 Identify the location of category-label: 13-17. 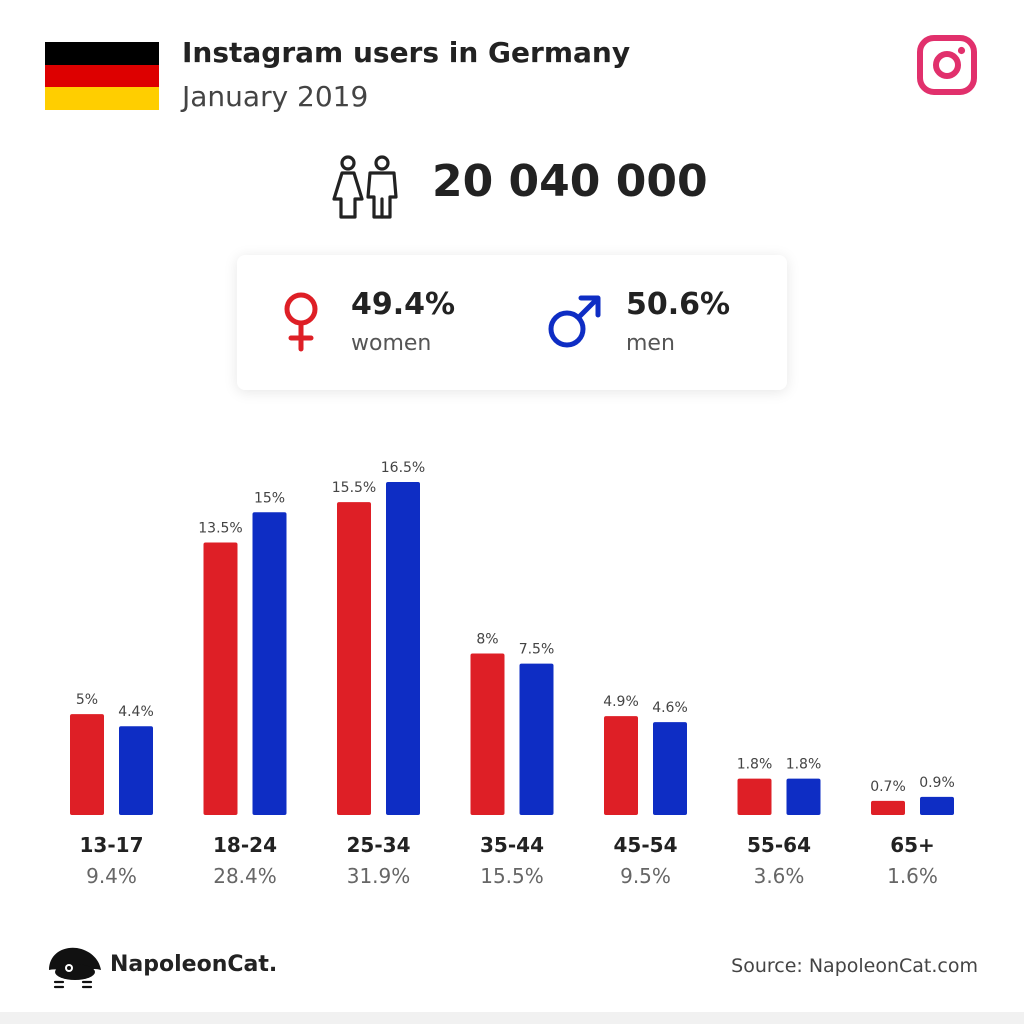
(112, 845).